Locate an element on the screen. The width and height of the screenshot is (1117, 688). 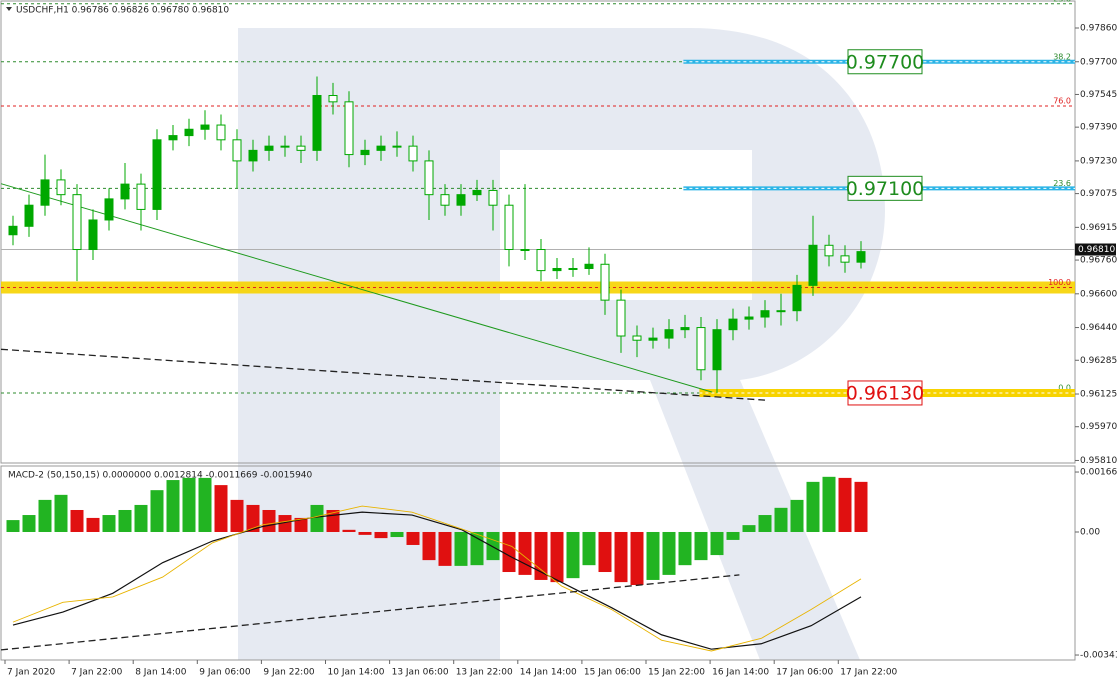
y-tick-label: 0.96125 is located at coordinates (1098, 395).